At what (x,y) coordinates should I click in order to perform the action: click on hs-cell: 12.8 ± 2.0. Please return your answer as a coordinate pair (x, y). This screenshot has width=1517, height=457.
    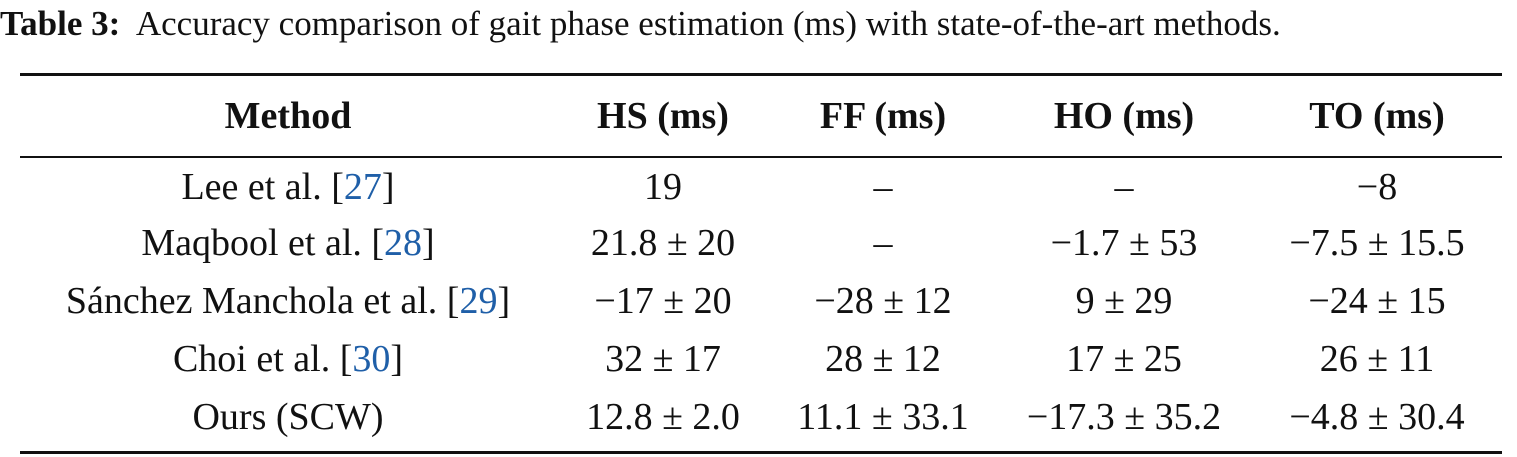
    Looking at the image, I should click on (663, 417).